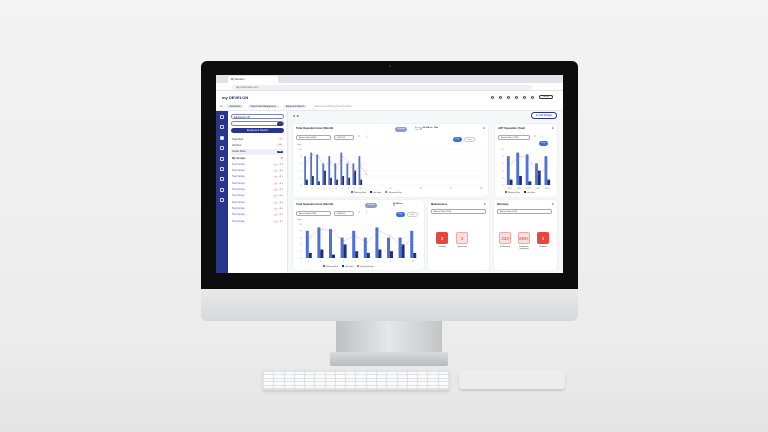  What do you see at coordinates (235, 106) in the screenshot?
I see `favorite-tab: Dashboard` at bounding box center [235, 106].